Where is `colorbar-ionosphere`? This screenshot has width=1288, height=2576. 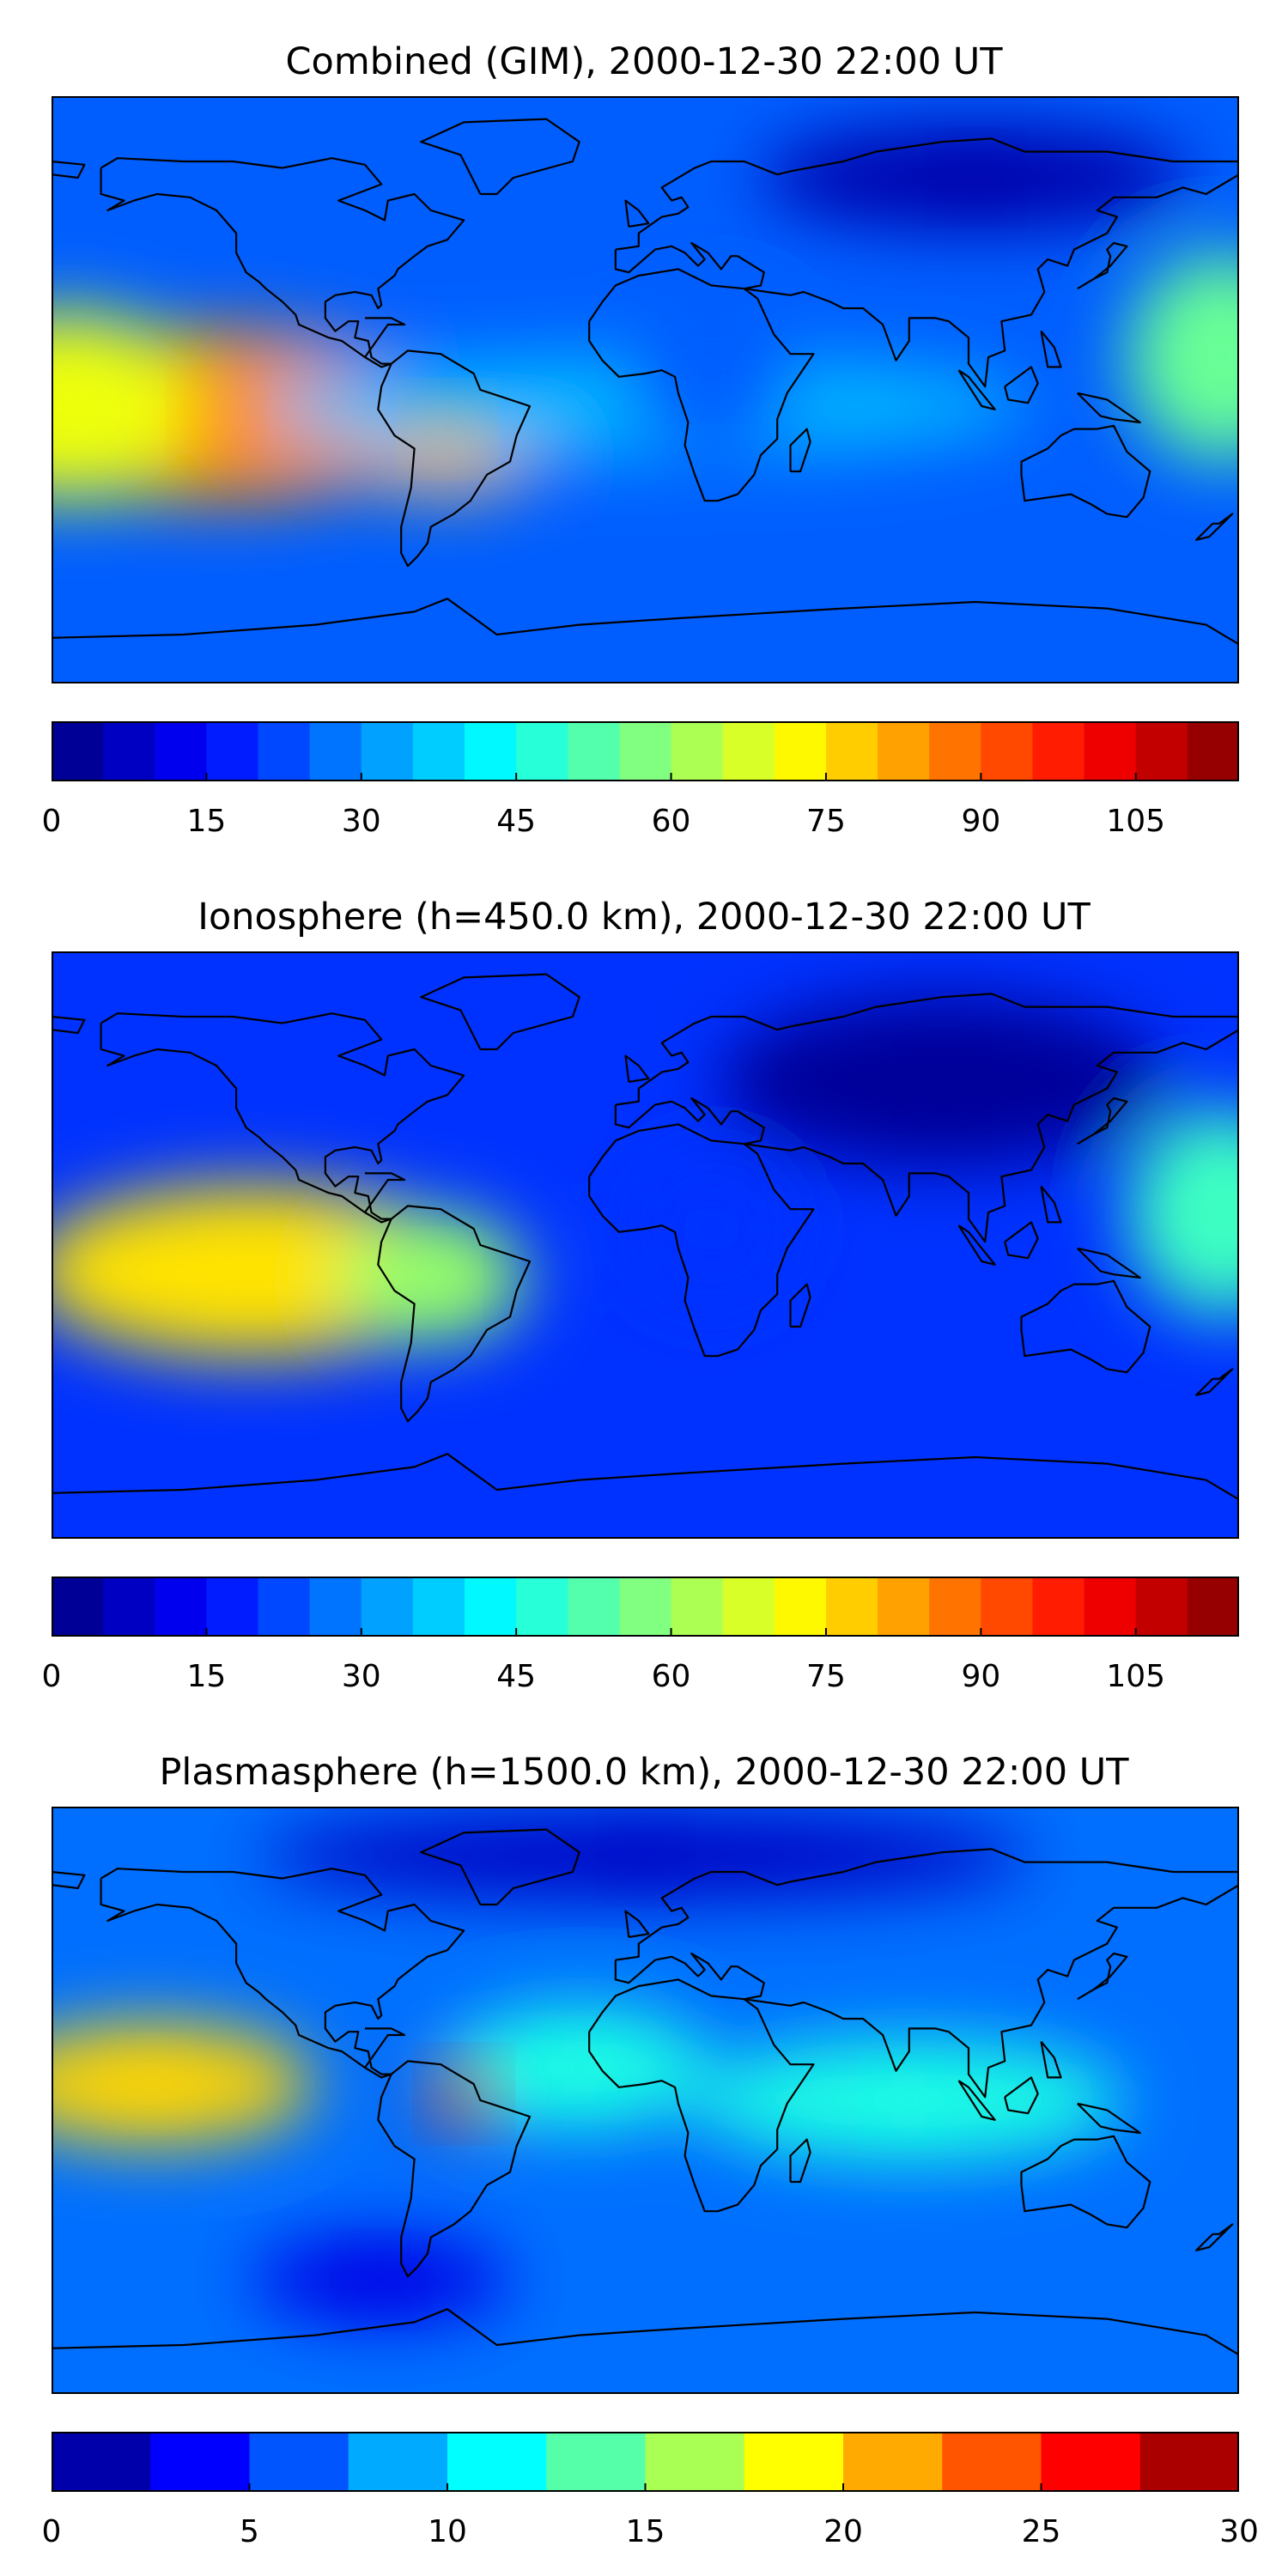
colorbar-ionosphere is located at coordinates (645, 1607).